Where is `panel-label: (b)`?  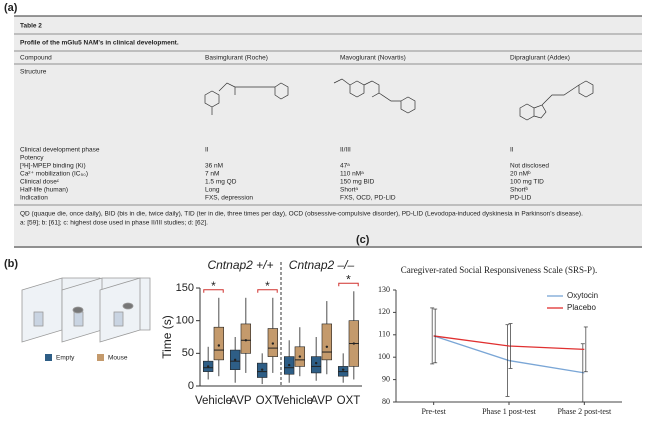 panel-label: (b) is located at coordinates (11, 264).